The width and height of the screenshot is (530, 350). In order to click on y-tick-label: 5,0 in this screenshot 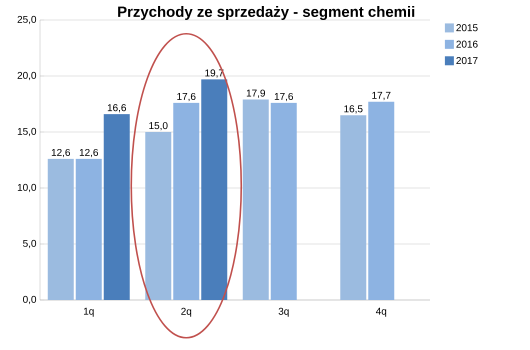, I will do `click(29, 244)`.